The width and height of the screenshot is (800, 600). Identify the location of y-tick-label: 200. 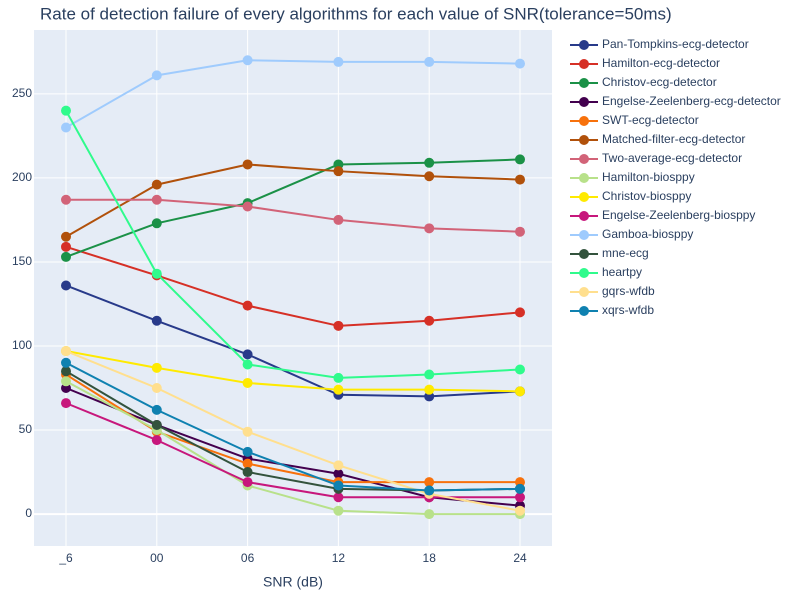
(22, 177).